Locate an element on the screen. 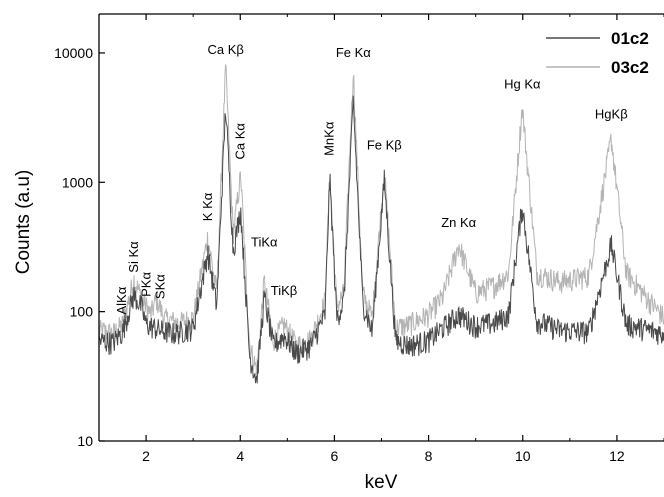 The image size is (664, 497). legend-label: 03c2 is located at coordinates (630, 67).